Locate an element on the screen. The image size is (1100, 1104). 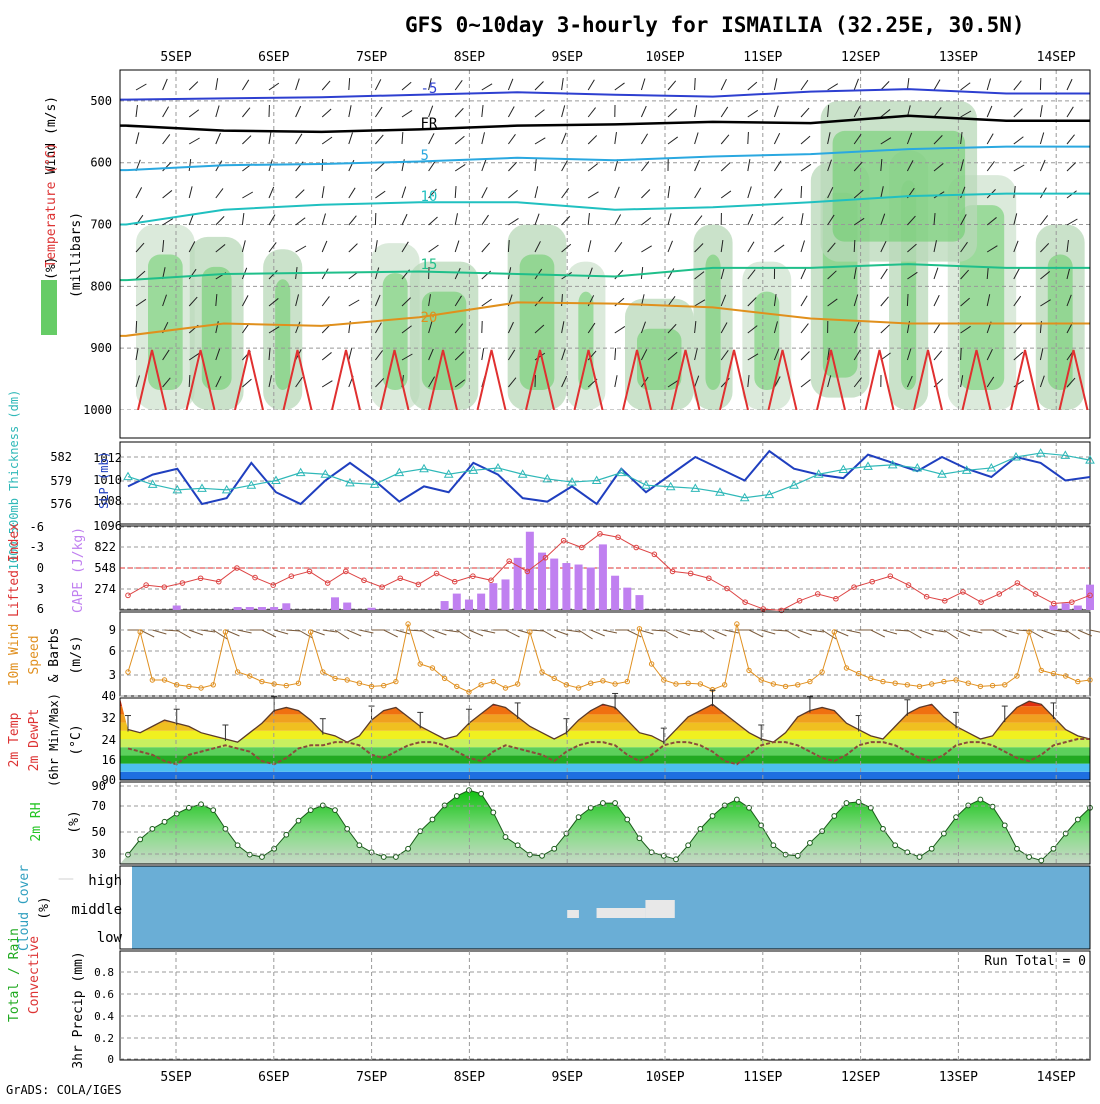
top-day-label: 12SEP is located at coordinates (860, 57).